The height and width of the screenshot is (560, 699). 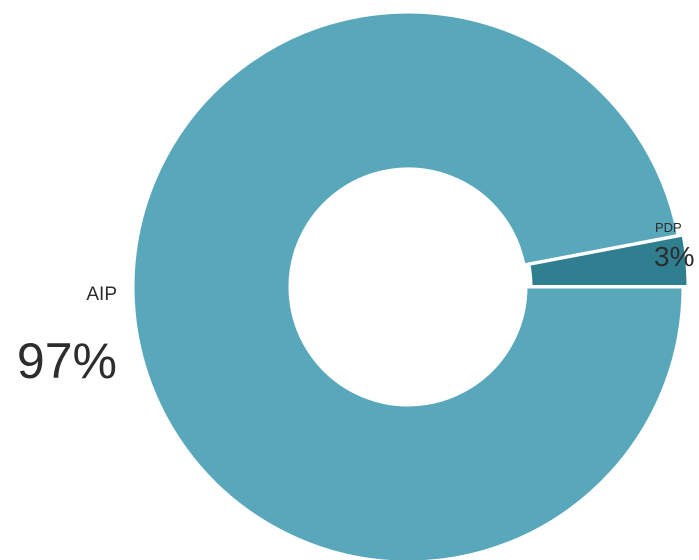 What do you see at coordinates (674, 256) in the screenshot?
I see `slice-value-pdp: 3%` at bounding box center [674, 256].